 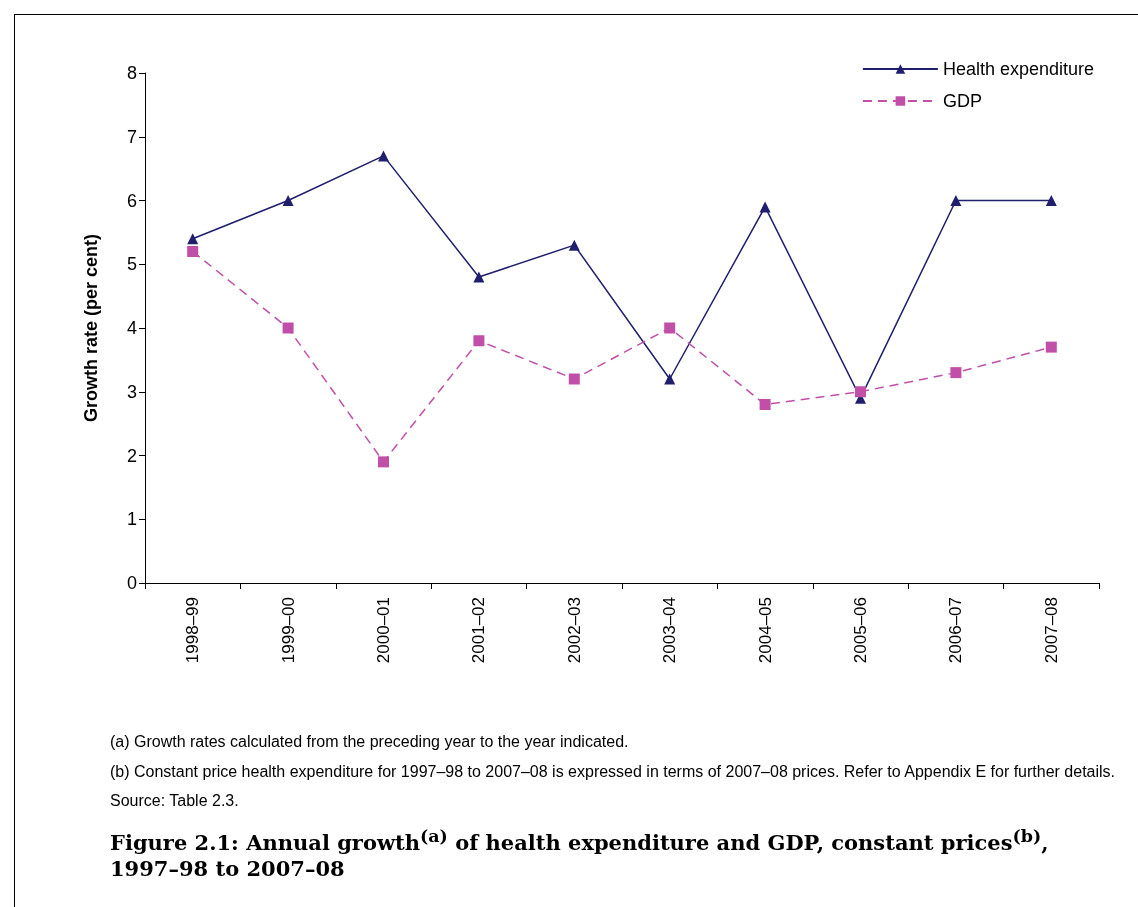 I want to click on x-tick-label: 2007–08, so click(x=1051, y=630).